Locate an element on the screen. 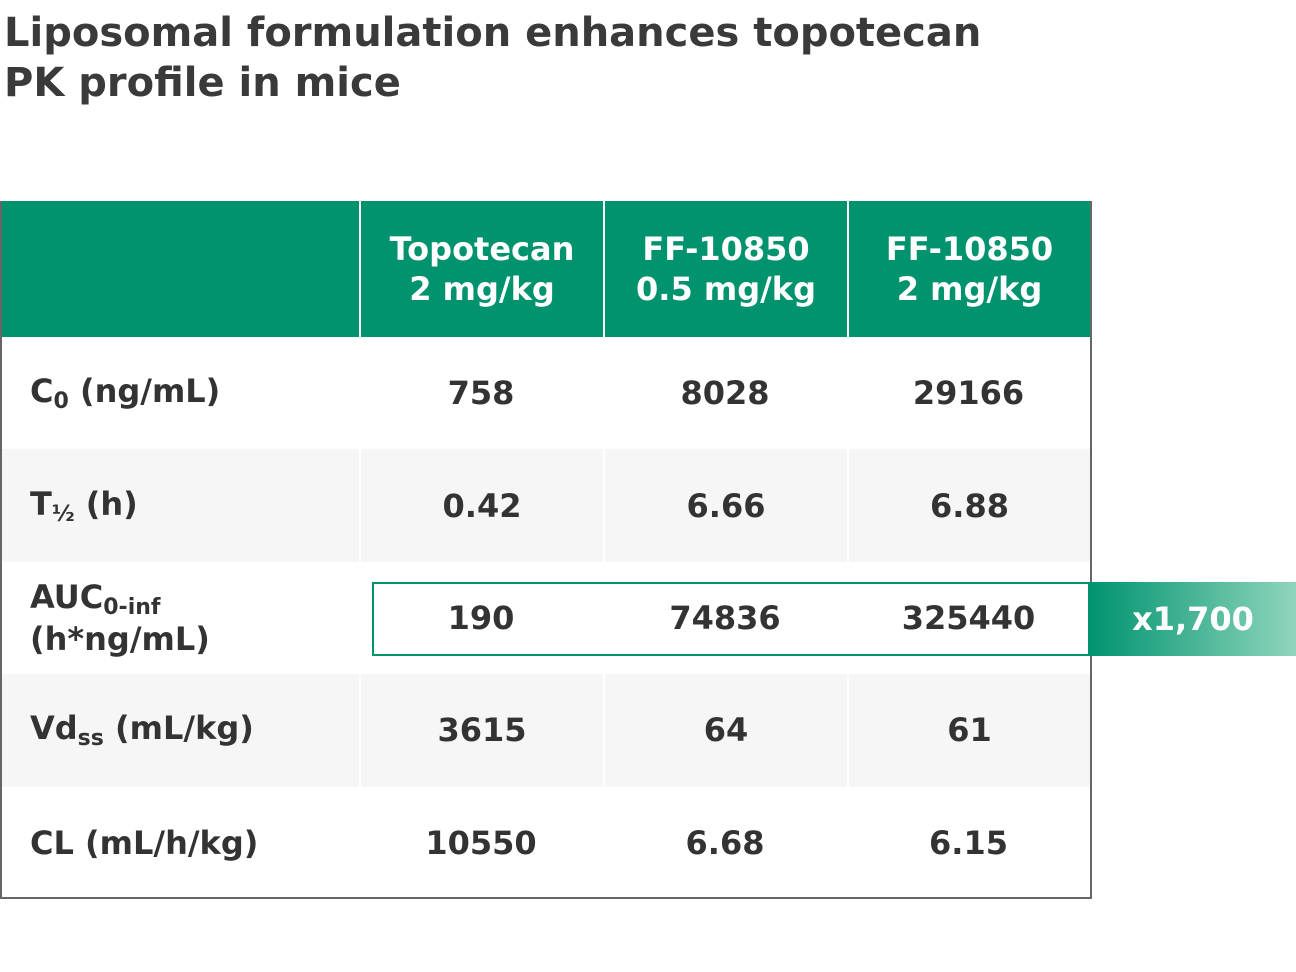 The image size is (1296, 972). label-unit: (mL/kg) is located at coordinates (184, 728).